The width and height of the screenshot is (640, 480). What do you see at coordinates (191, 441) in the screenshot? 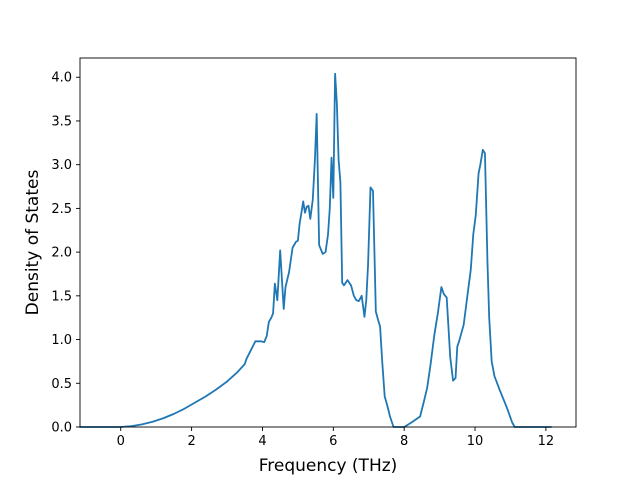
I see `x-tick-label: 2` at bounding box center [191, 441].